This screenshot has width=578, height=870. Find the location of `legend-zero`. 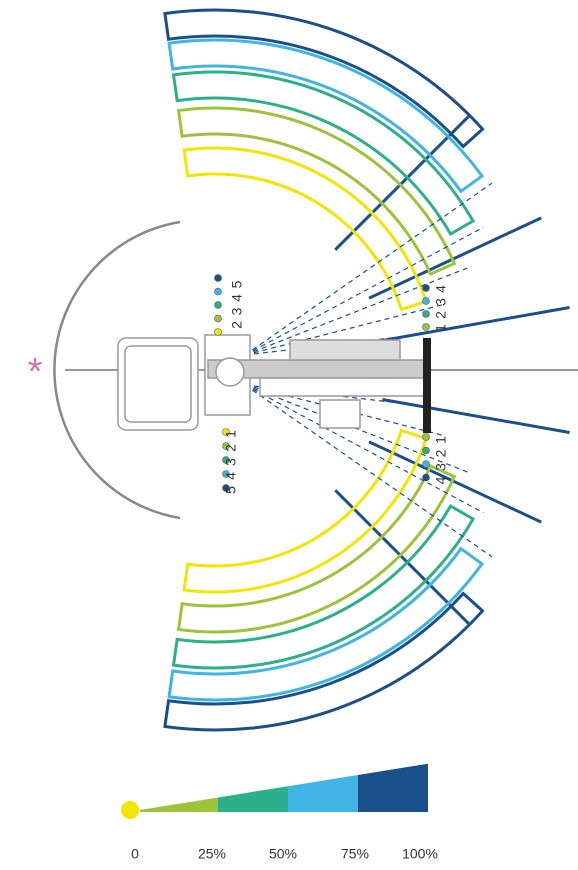

legend-zero is located at coordinates (130, 810).